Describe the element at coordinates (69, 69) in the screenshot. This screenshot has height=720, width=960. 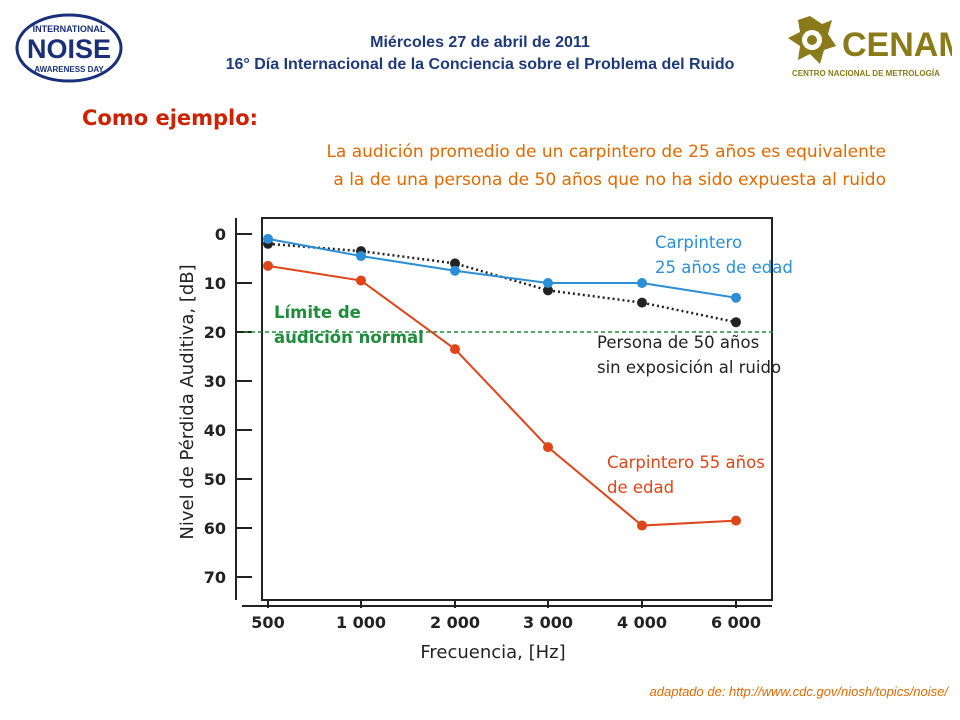
I see `logo-left-line3: AWARENESS DAY` at that location.